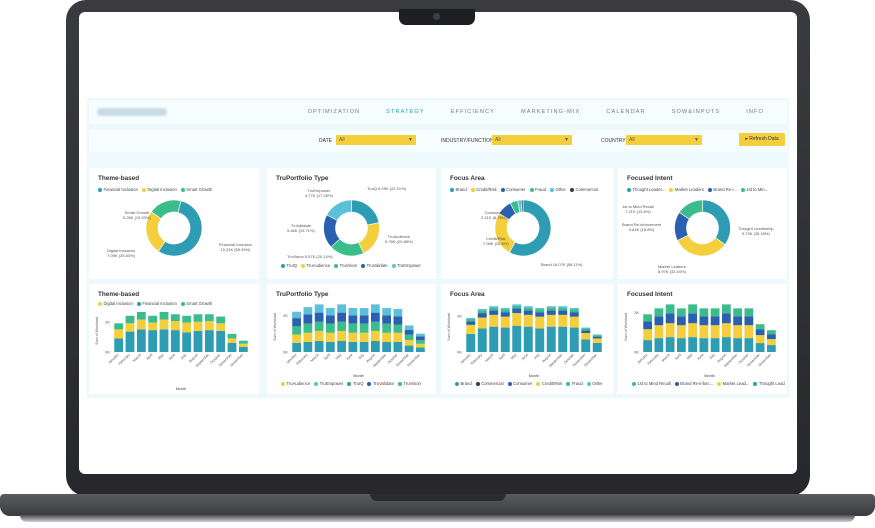  Describe the element at coordinates (196, 303) in the screenshot. I see `legend-item: Smart Growth` at that location.